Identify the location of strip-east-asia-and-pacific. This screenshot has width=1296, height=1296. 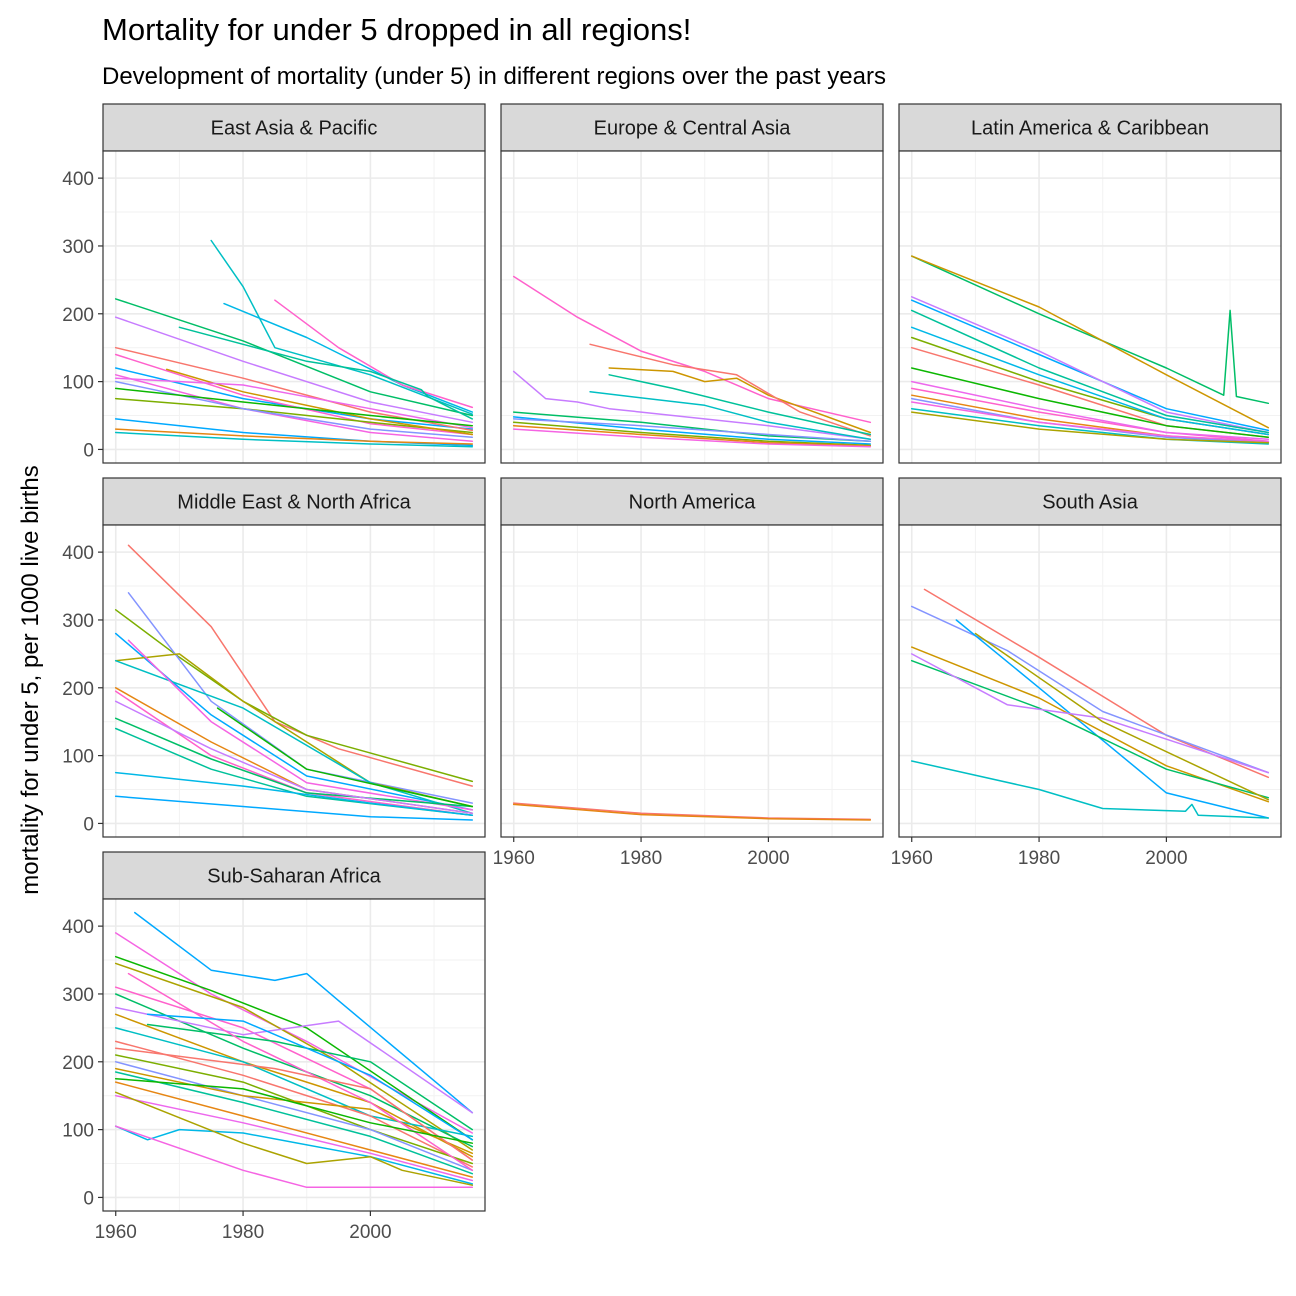
(294, 127).